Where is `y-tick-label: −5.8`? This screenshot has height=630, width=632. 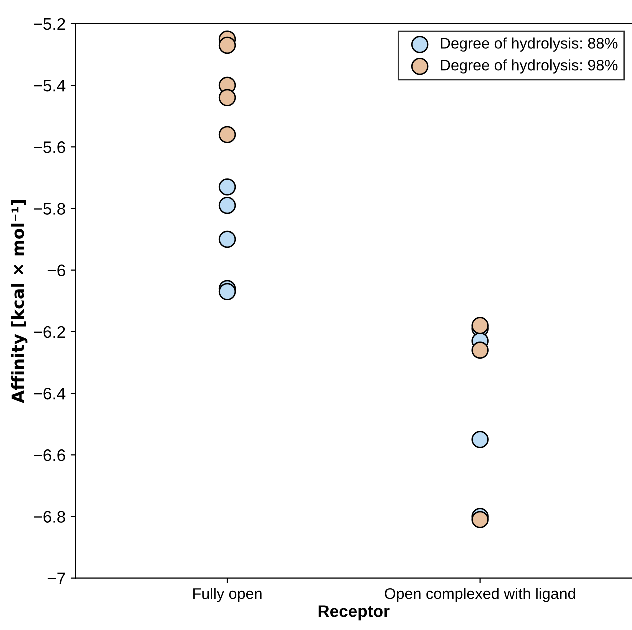
y-tick-label: −5.8 is located at coordinates (50, 209).